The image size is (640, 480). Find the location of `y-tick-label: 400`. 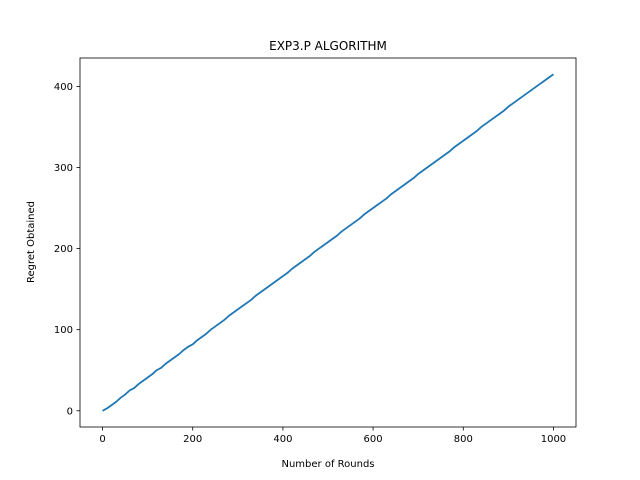

y-tick-label: 400 is located at coordinates (63, 87).